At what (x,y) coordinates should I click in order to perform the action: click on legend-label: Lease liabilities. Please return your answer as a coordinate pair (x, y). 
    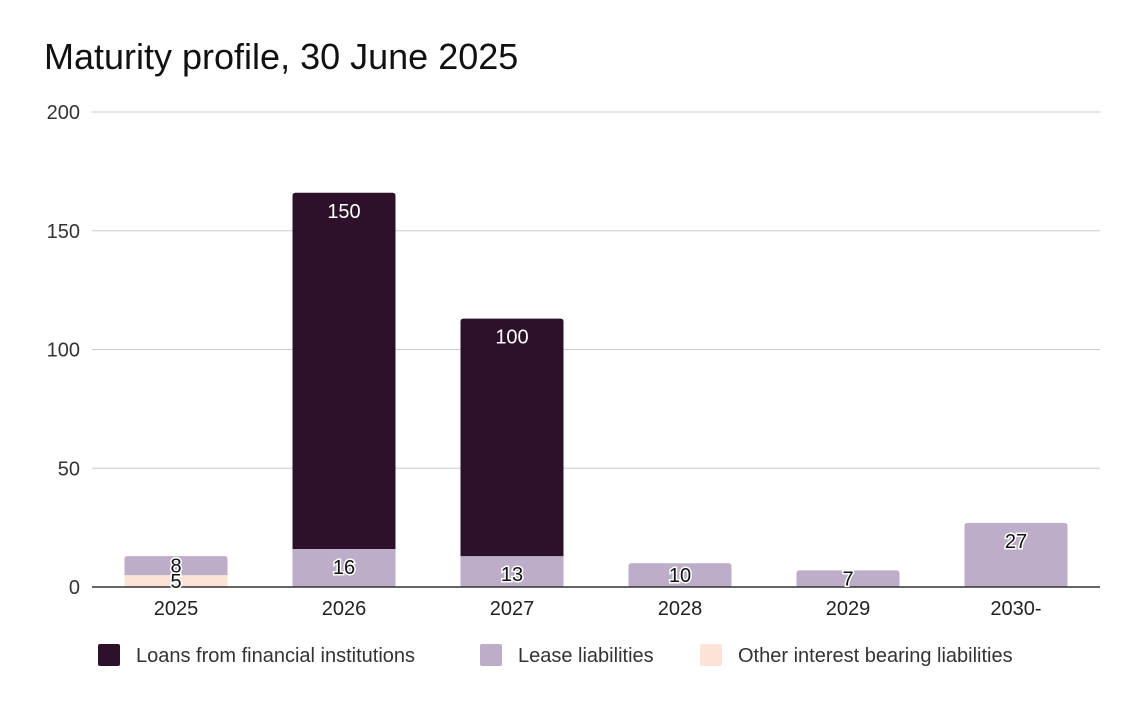
    Looking at the image, I should click on (586, 656).